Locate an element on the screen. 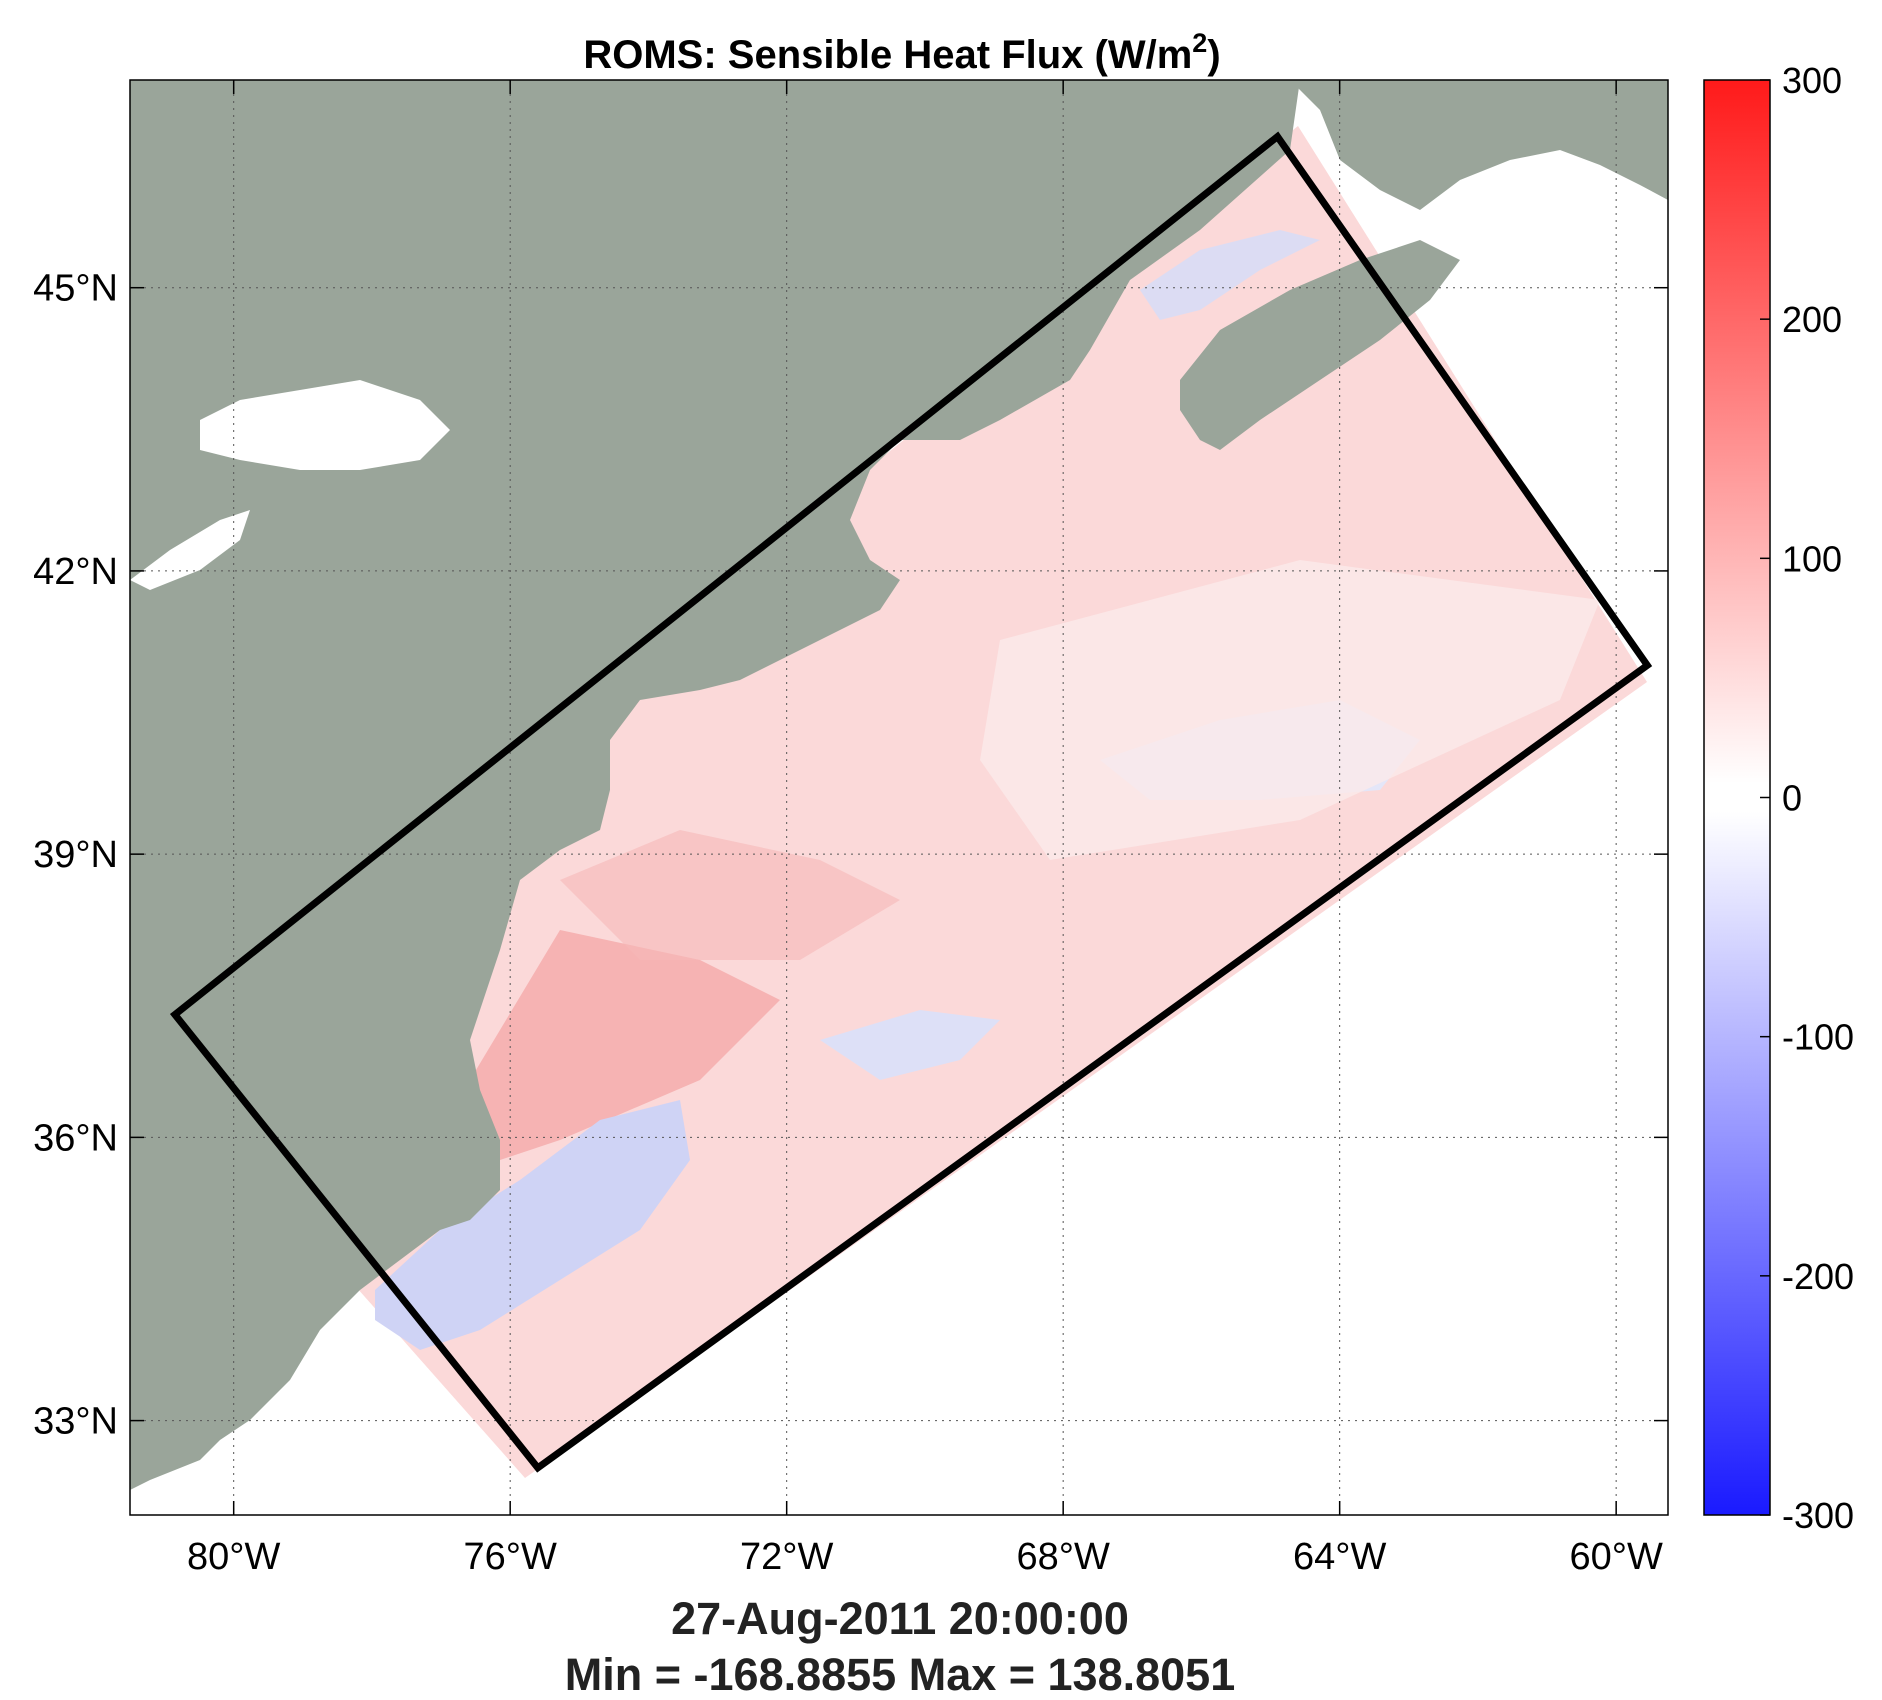 Image resolution: width=1882 pixels, height=1700 pixels. y-tick-label-2: 39°N is located at coordinates (75, 855).